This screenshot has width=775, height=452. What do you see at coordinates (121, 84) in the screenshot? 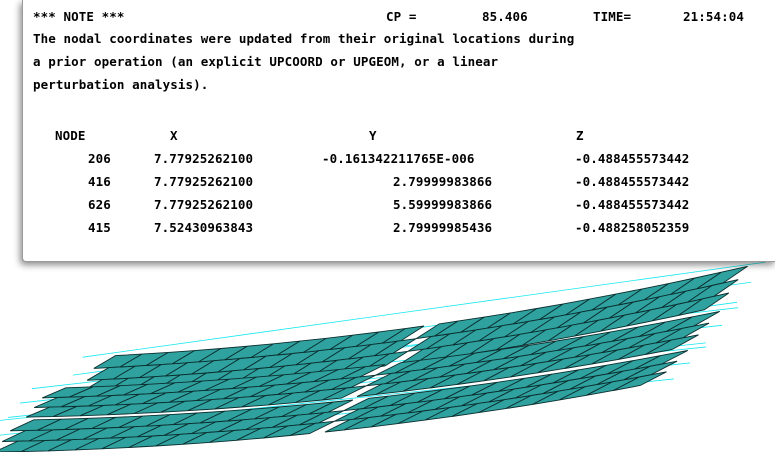
I see `message-line: perturbation analysis).` at bounding box center [121, 84].